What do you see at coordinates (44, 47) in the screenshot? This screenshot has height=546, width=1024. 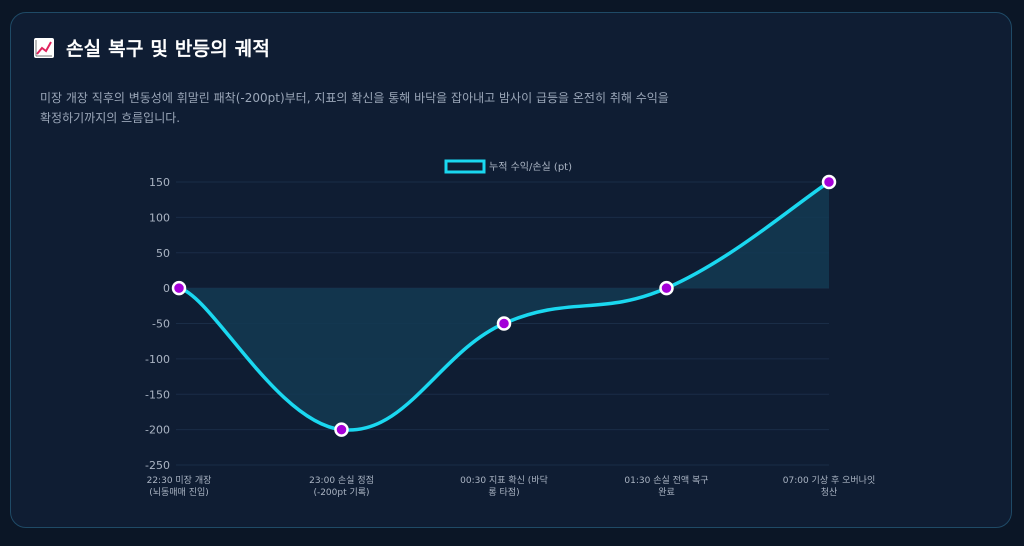 I see `chart-increasing-icon` at bounding box center [44, 47].